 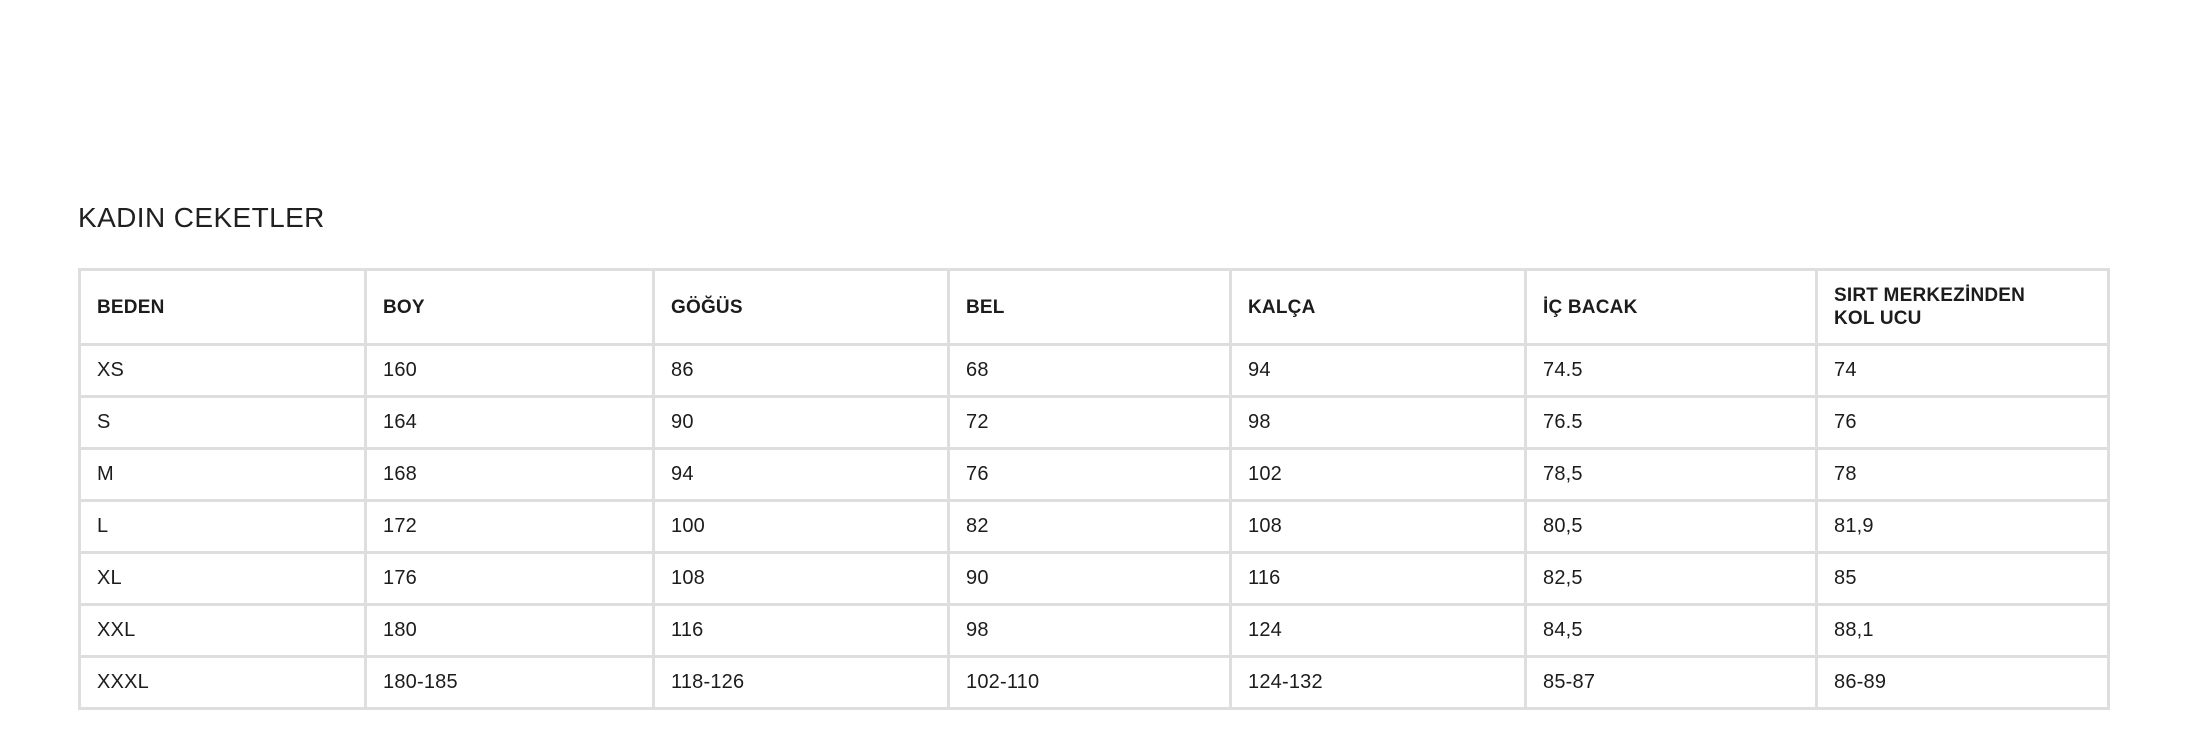 What do you see at coordinates (1672, 528) in the screenshot?
I see `cell-ic-bacak: 80,5` at bounding box center [1672, 528].